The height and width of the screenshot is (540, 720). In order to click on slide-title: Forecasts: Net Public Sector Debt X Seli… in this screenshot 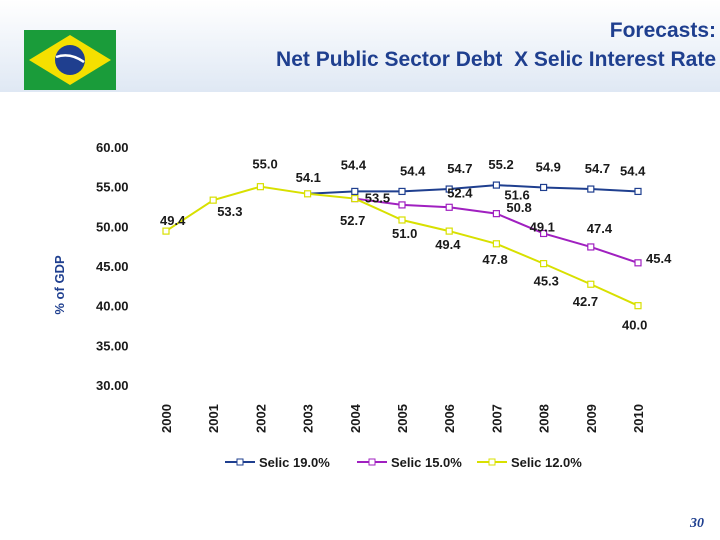, I will do `click(496, 45)`.